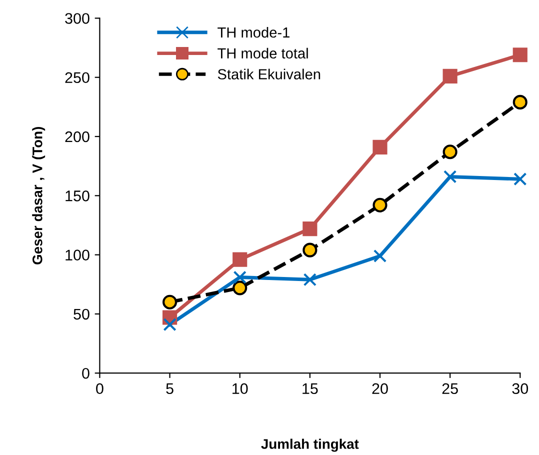 The image size is (539, 455). What do you see at coordinates (240, 388) in the screenshot?
I see `x-tick-label: 10` at bounding box center [240, 388].